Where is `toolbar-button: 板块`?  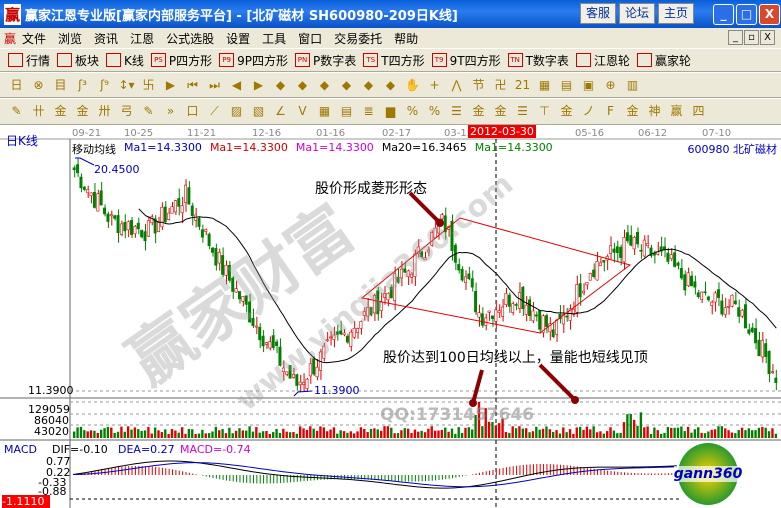
toolbar-button: 板块 is located at coordinates (78, 60).